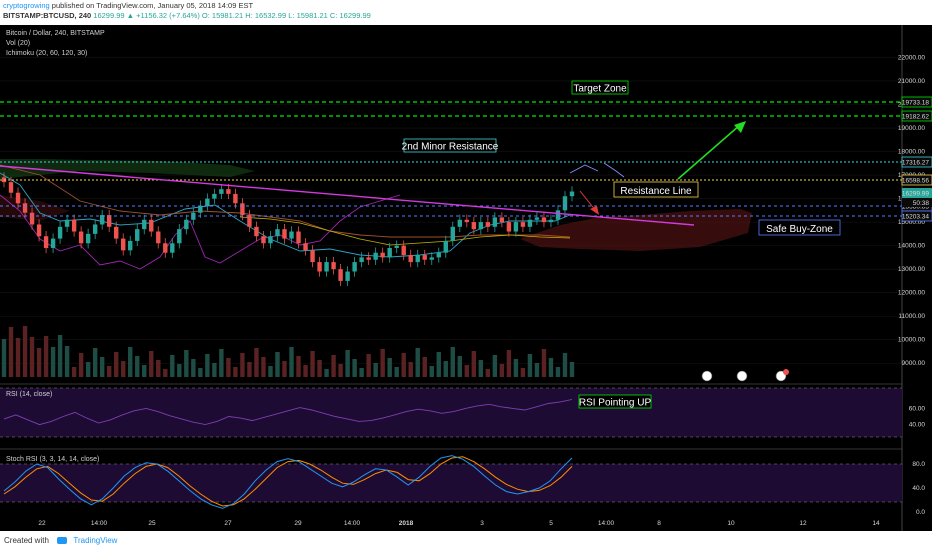 The width and height of the screenshot is (932, 550). I want to click on descending-resistance-trendline, so click(347, 195).